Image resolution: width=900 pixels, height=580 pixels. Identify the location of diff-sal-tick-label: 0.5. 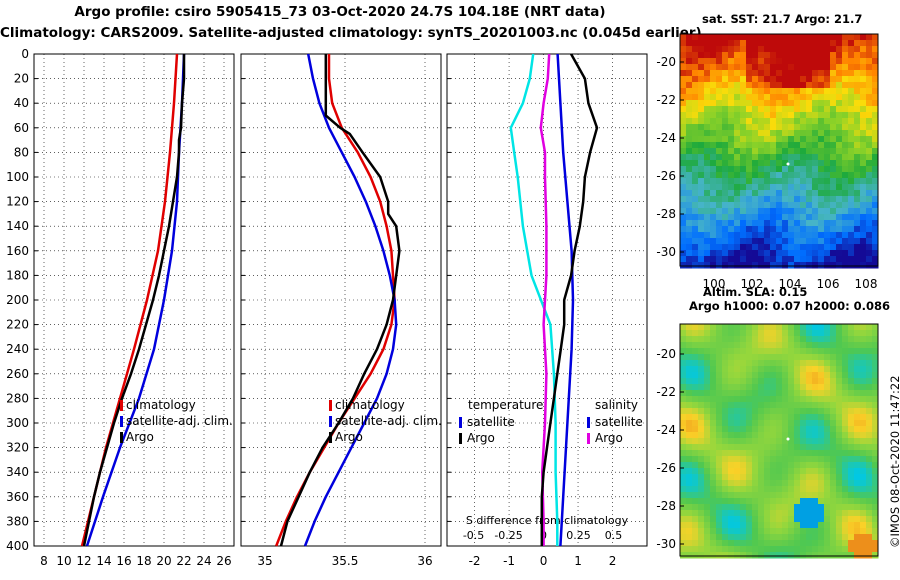
(614, 535).